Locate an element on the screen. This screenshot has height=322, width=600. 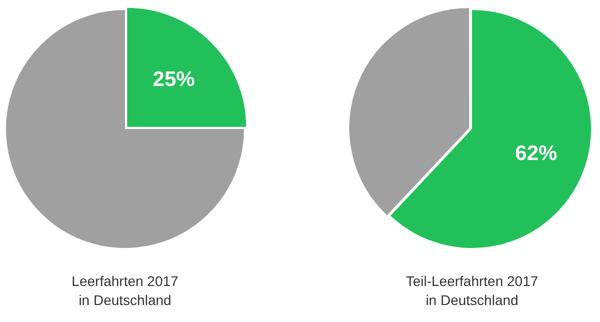
data-label: 62% is located at coordinates (536, 154).